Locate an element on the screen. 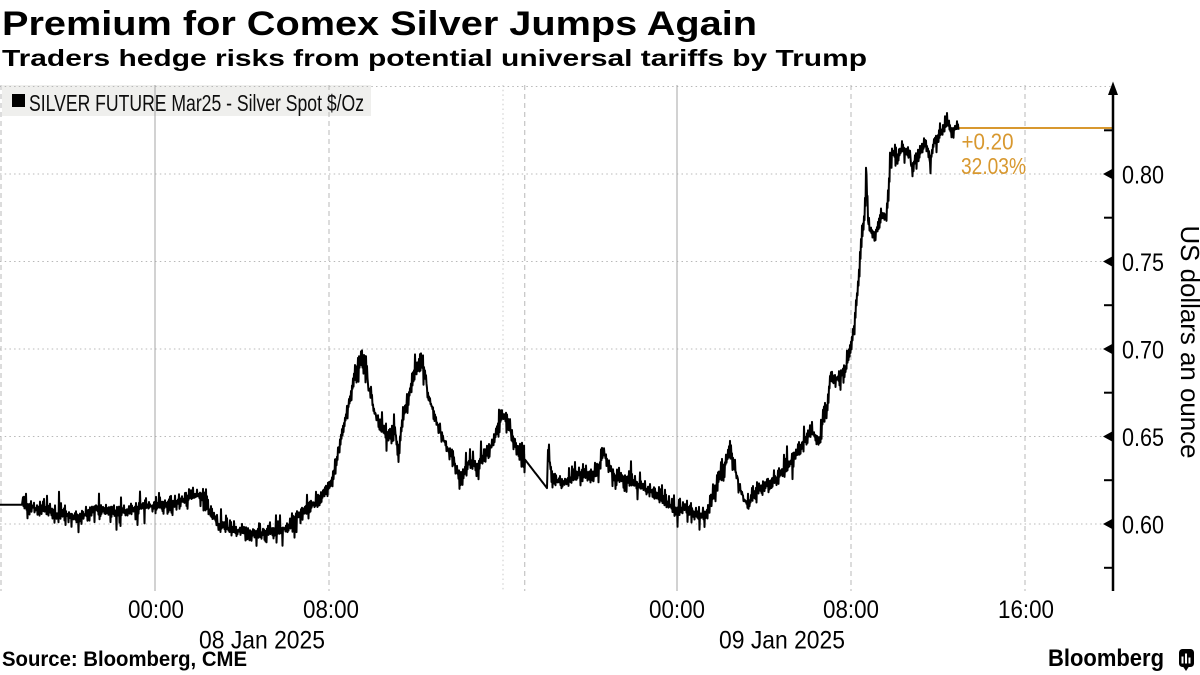 This screenshot has height=675, width=1200. svg-text: 16:00 is located at coordinates (1026, 610).